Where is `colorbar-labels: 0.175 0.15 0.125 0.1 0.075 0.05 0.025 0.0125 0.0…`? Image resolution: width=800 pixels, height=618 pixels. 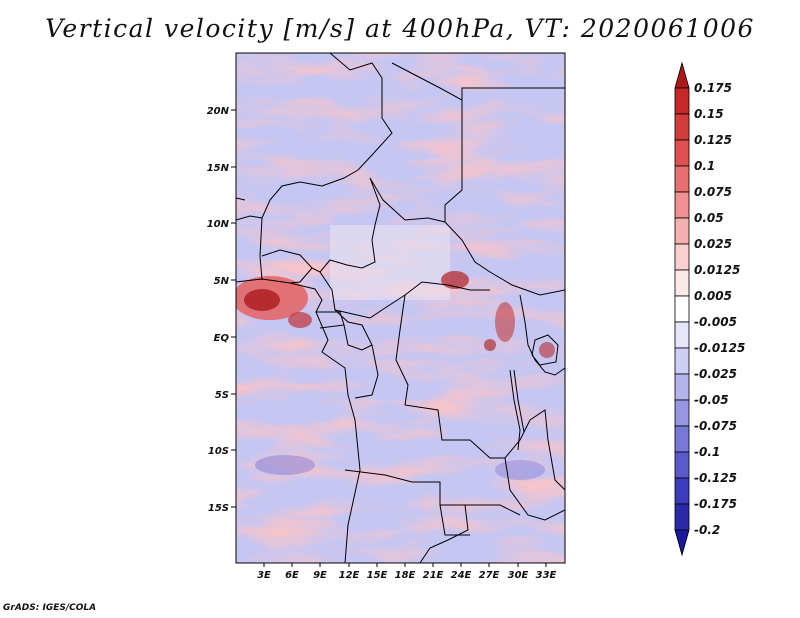
colorbar-labels: 0.175 0.15 0.125 0.1 0.075 0.05 0.025 0.0125 0.0… is located at coordinates (719, 309).